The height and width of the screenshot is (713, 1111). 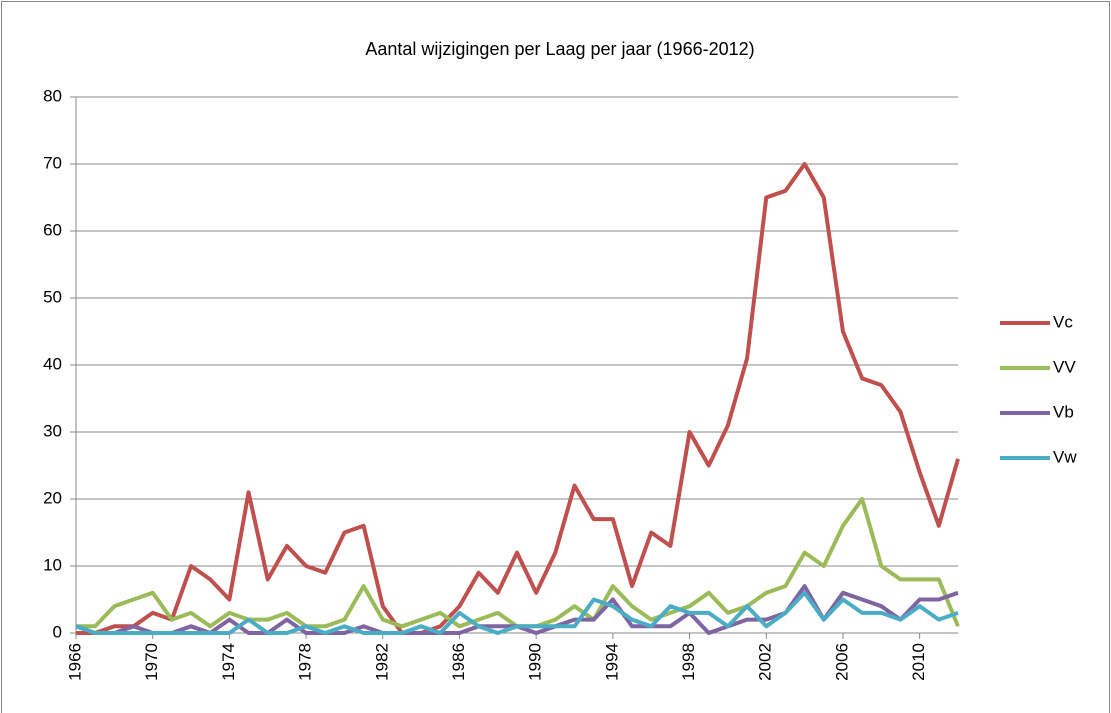 I want to click on series-line, so click(x=517, y=612).